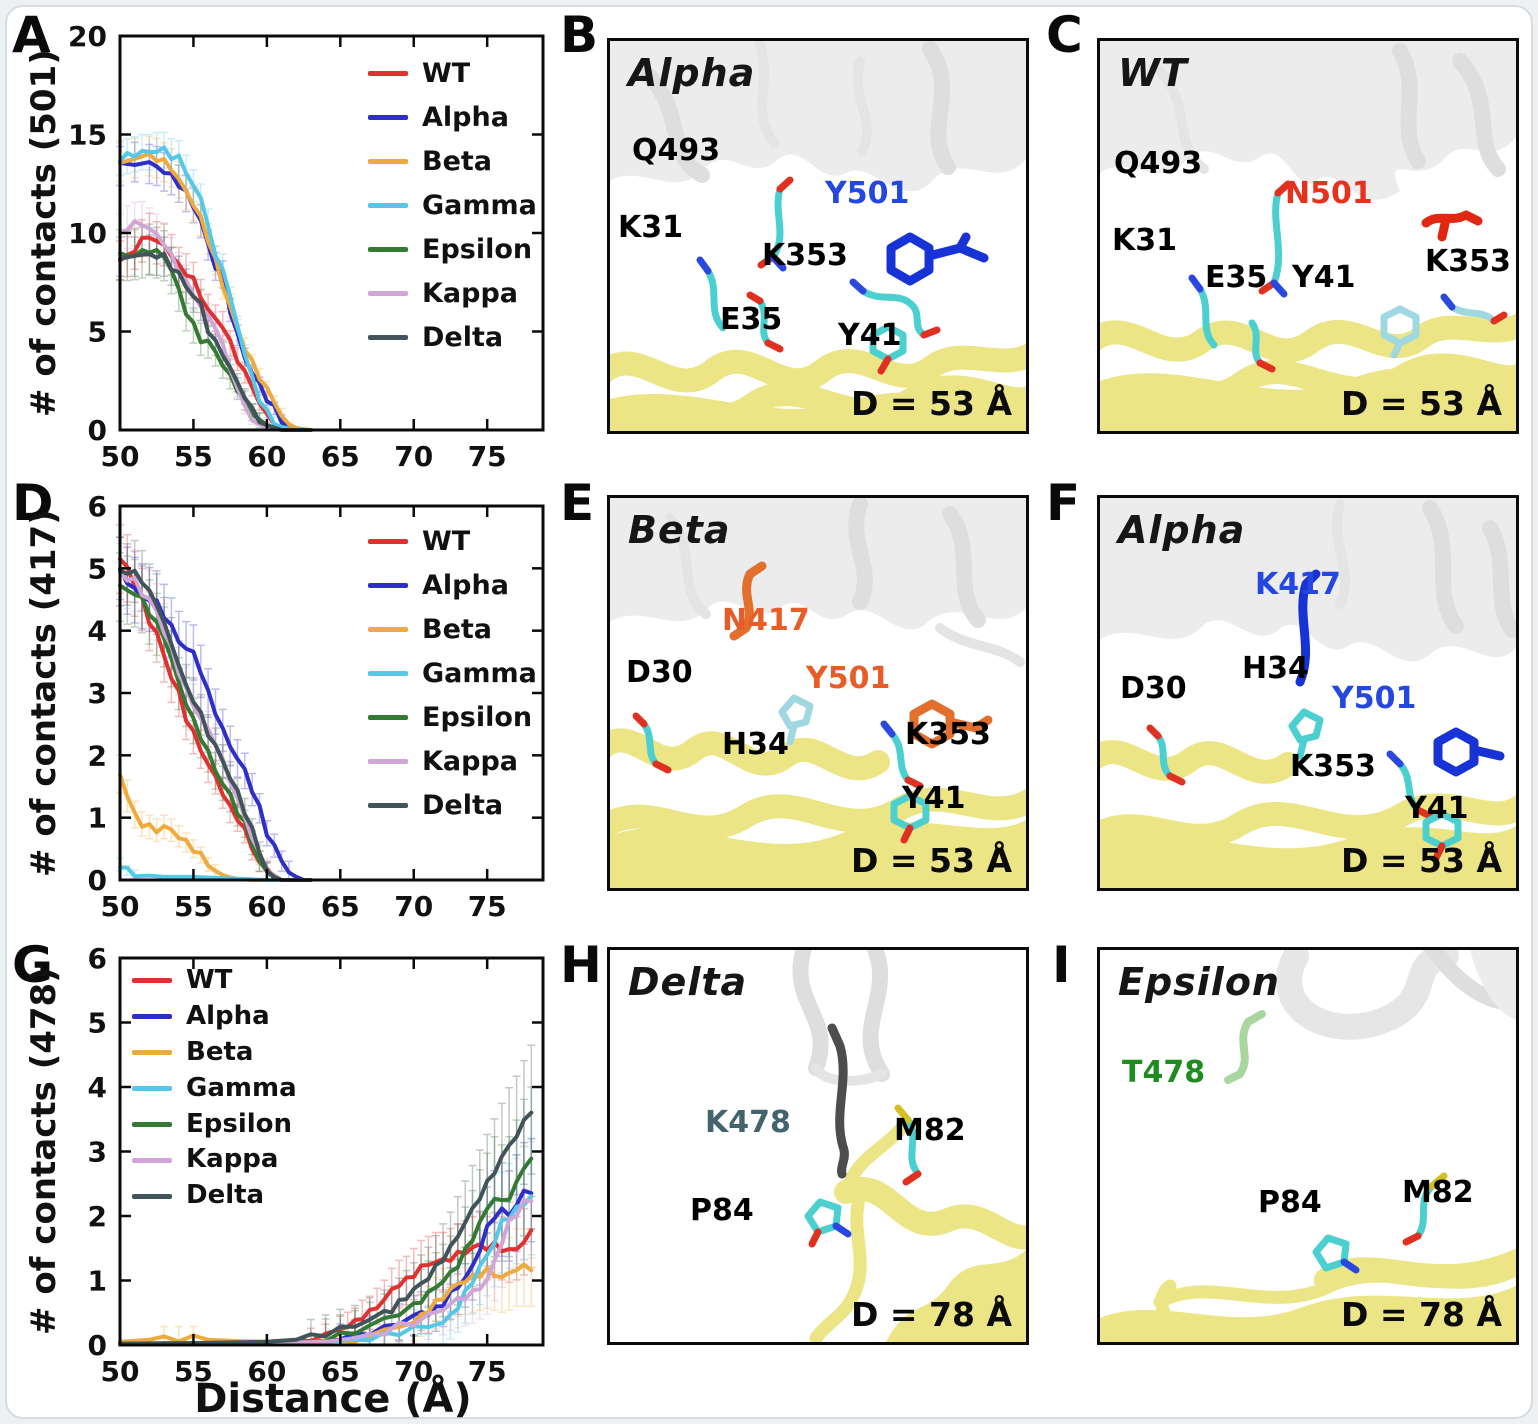 This screenshot has height=1424, width=1538. I want to click on chart-a: 50 55 60 65 70 75 0 5 10 15 20, so click(306, 246).